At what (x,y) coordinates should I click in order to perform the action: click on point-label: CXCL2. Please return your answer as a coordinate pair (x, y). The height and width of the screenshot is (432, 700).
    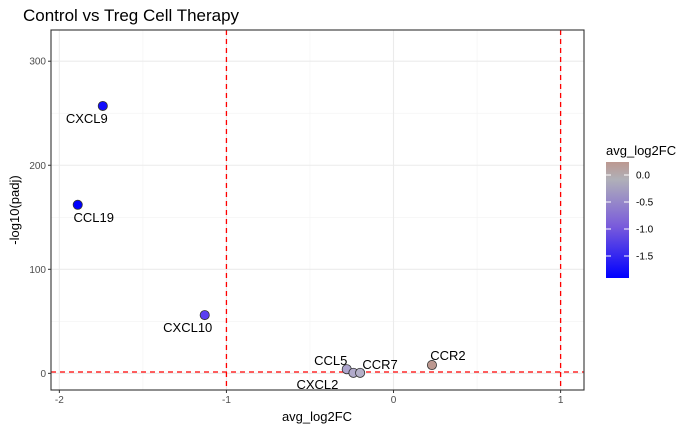
    Looking at the image, I should click on (317, 384).